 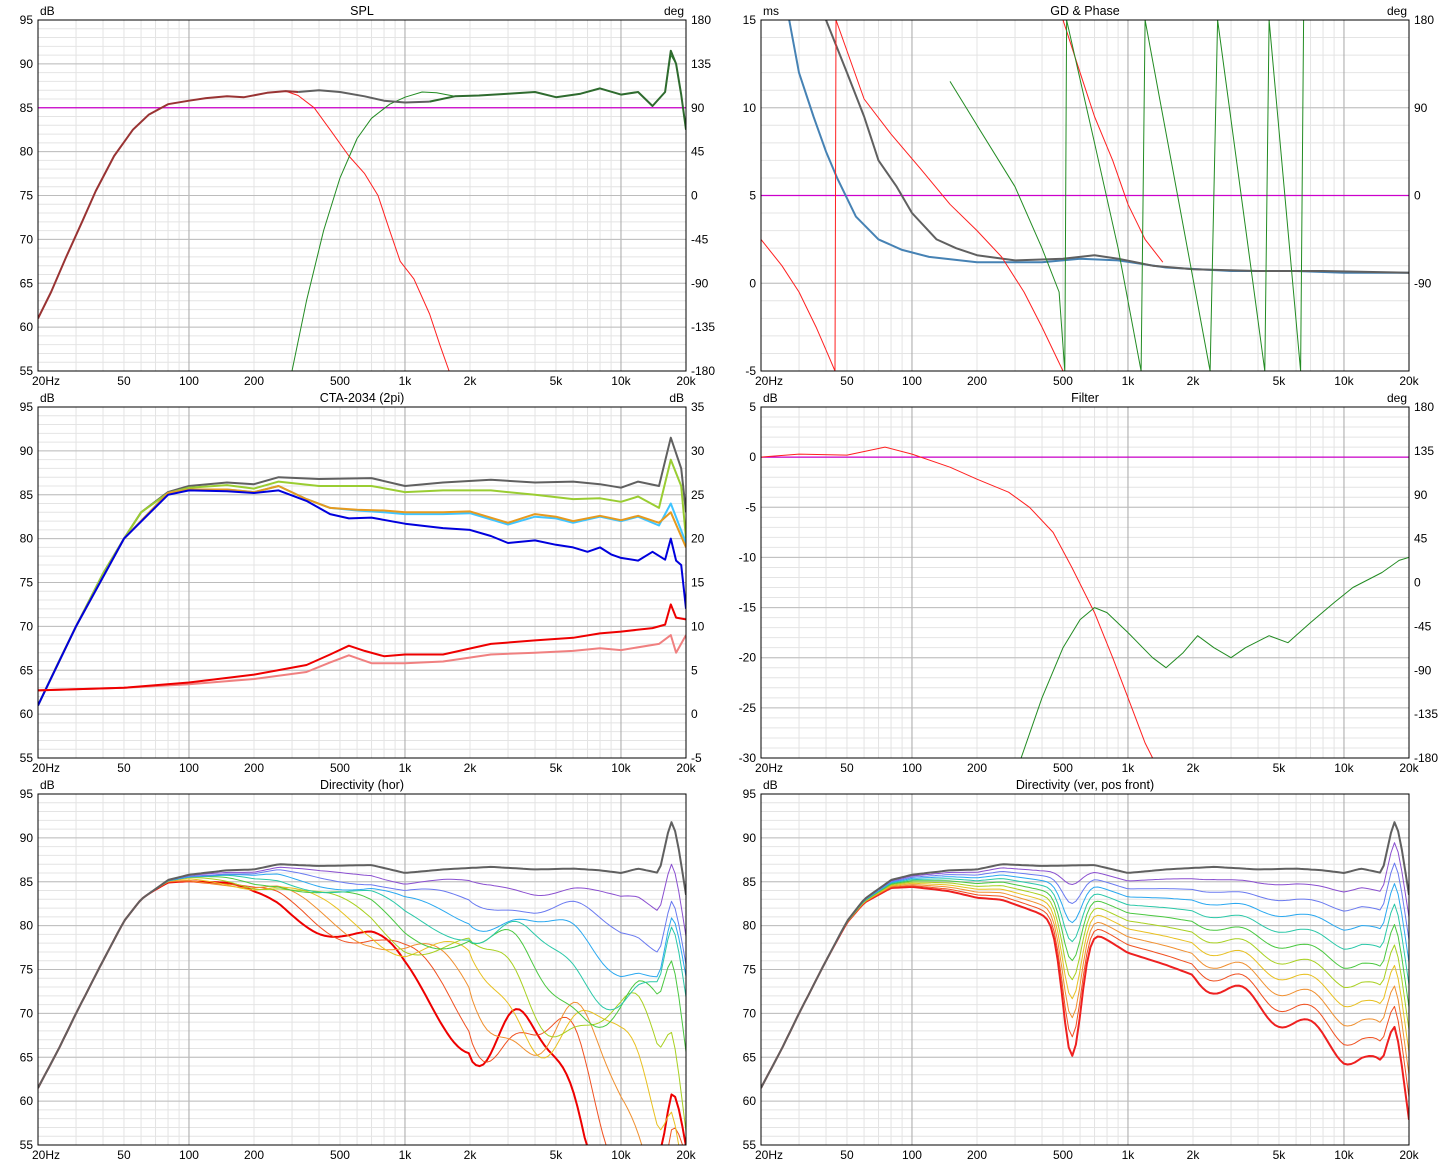 I want to click on y-tick-label-right: 180, so click(x=1424, y=20).